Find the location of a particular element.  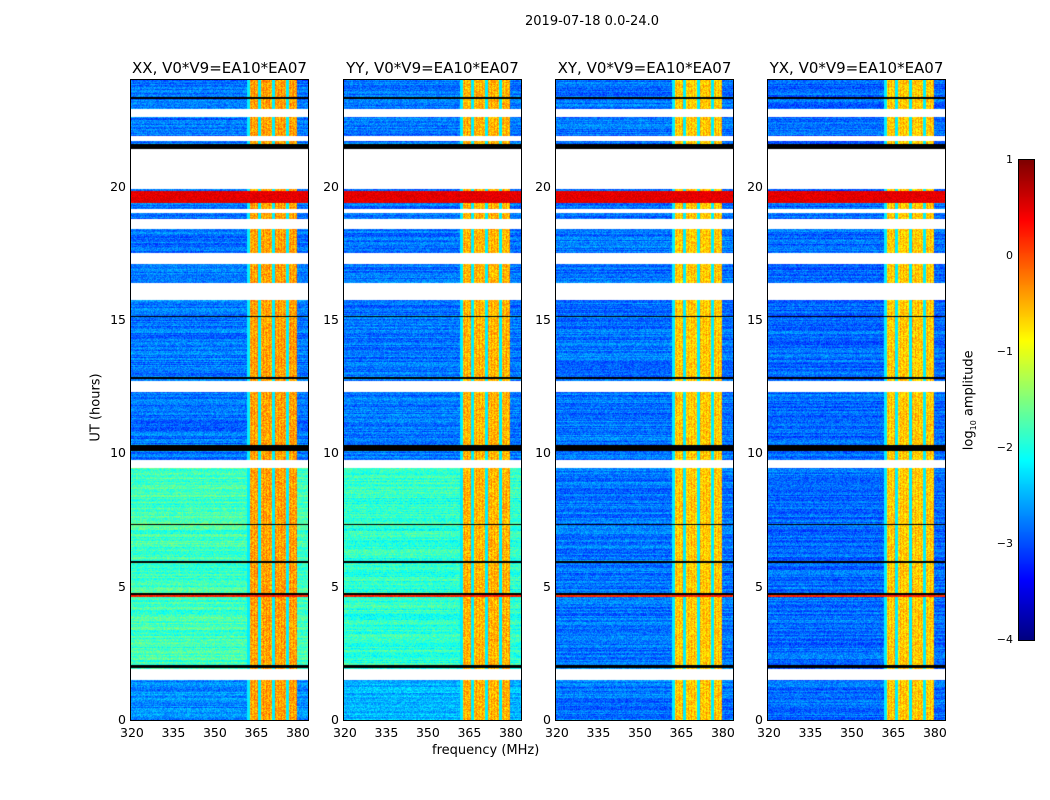

x-axis-label: frequency (MHz) is located at coordinates (486, 750).